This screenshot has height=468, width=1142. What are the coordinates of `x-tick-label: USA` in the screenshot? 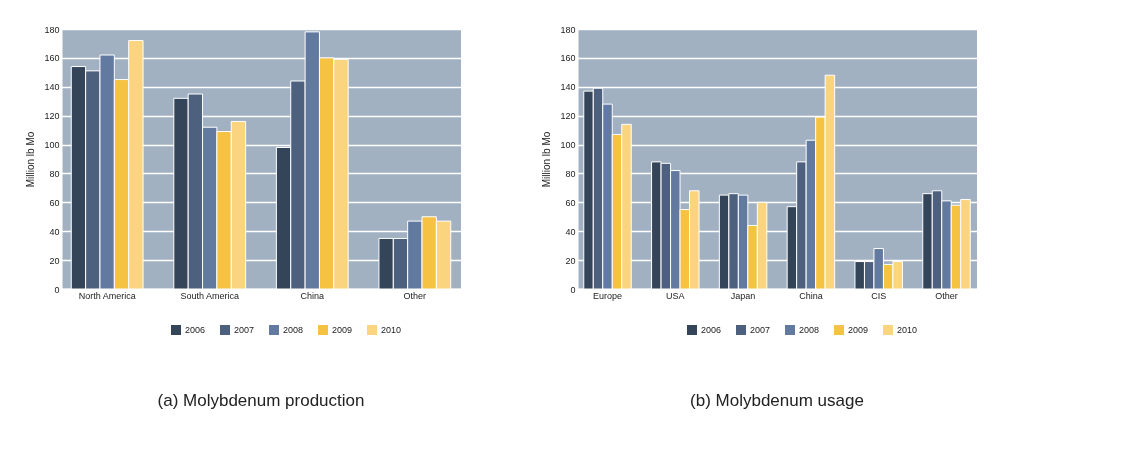 It's located at (675, 295).